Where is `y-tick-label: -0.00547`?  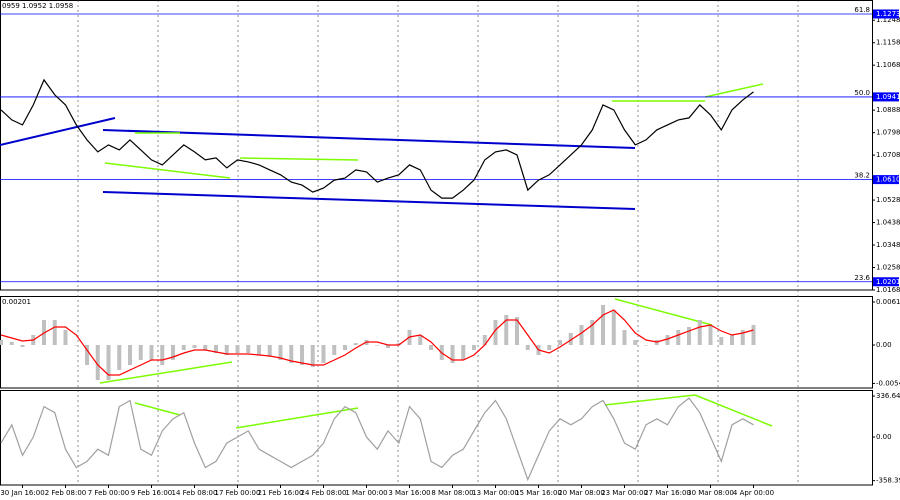 y-tick-label: -0.00547 is located at coordinates (888, 383).